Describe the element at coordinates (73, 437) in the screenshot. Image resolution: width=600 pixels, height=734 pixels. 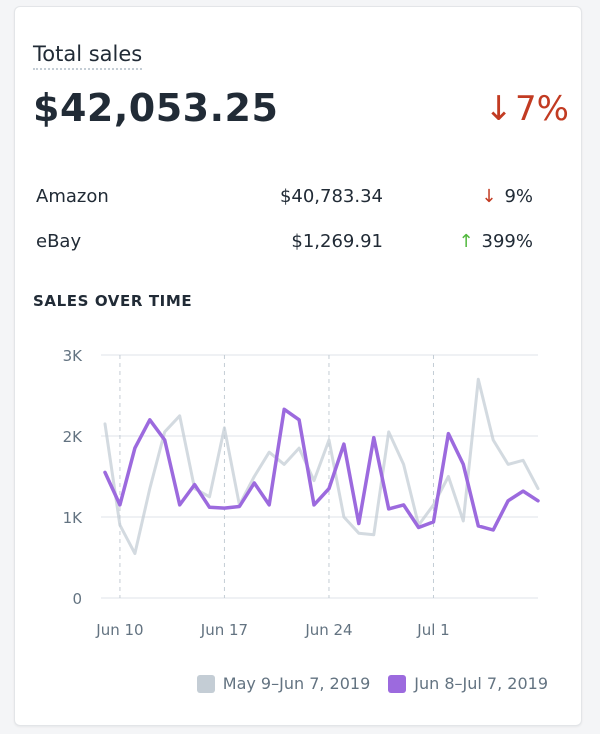
I see `y-tick-label: 2K` at that location.